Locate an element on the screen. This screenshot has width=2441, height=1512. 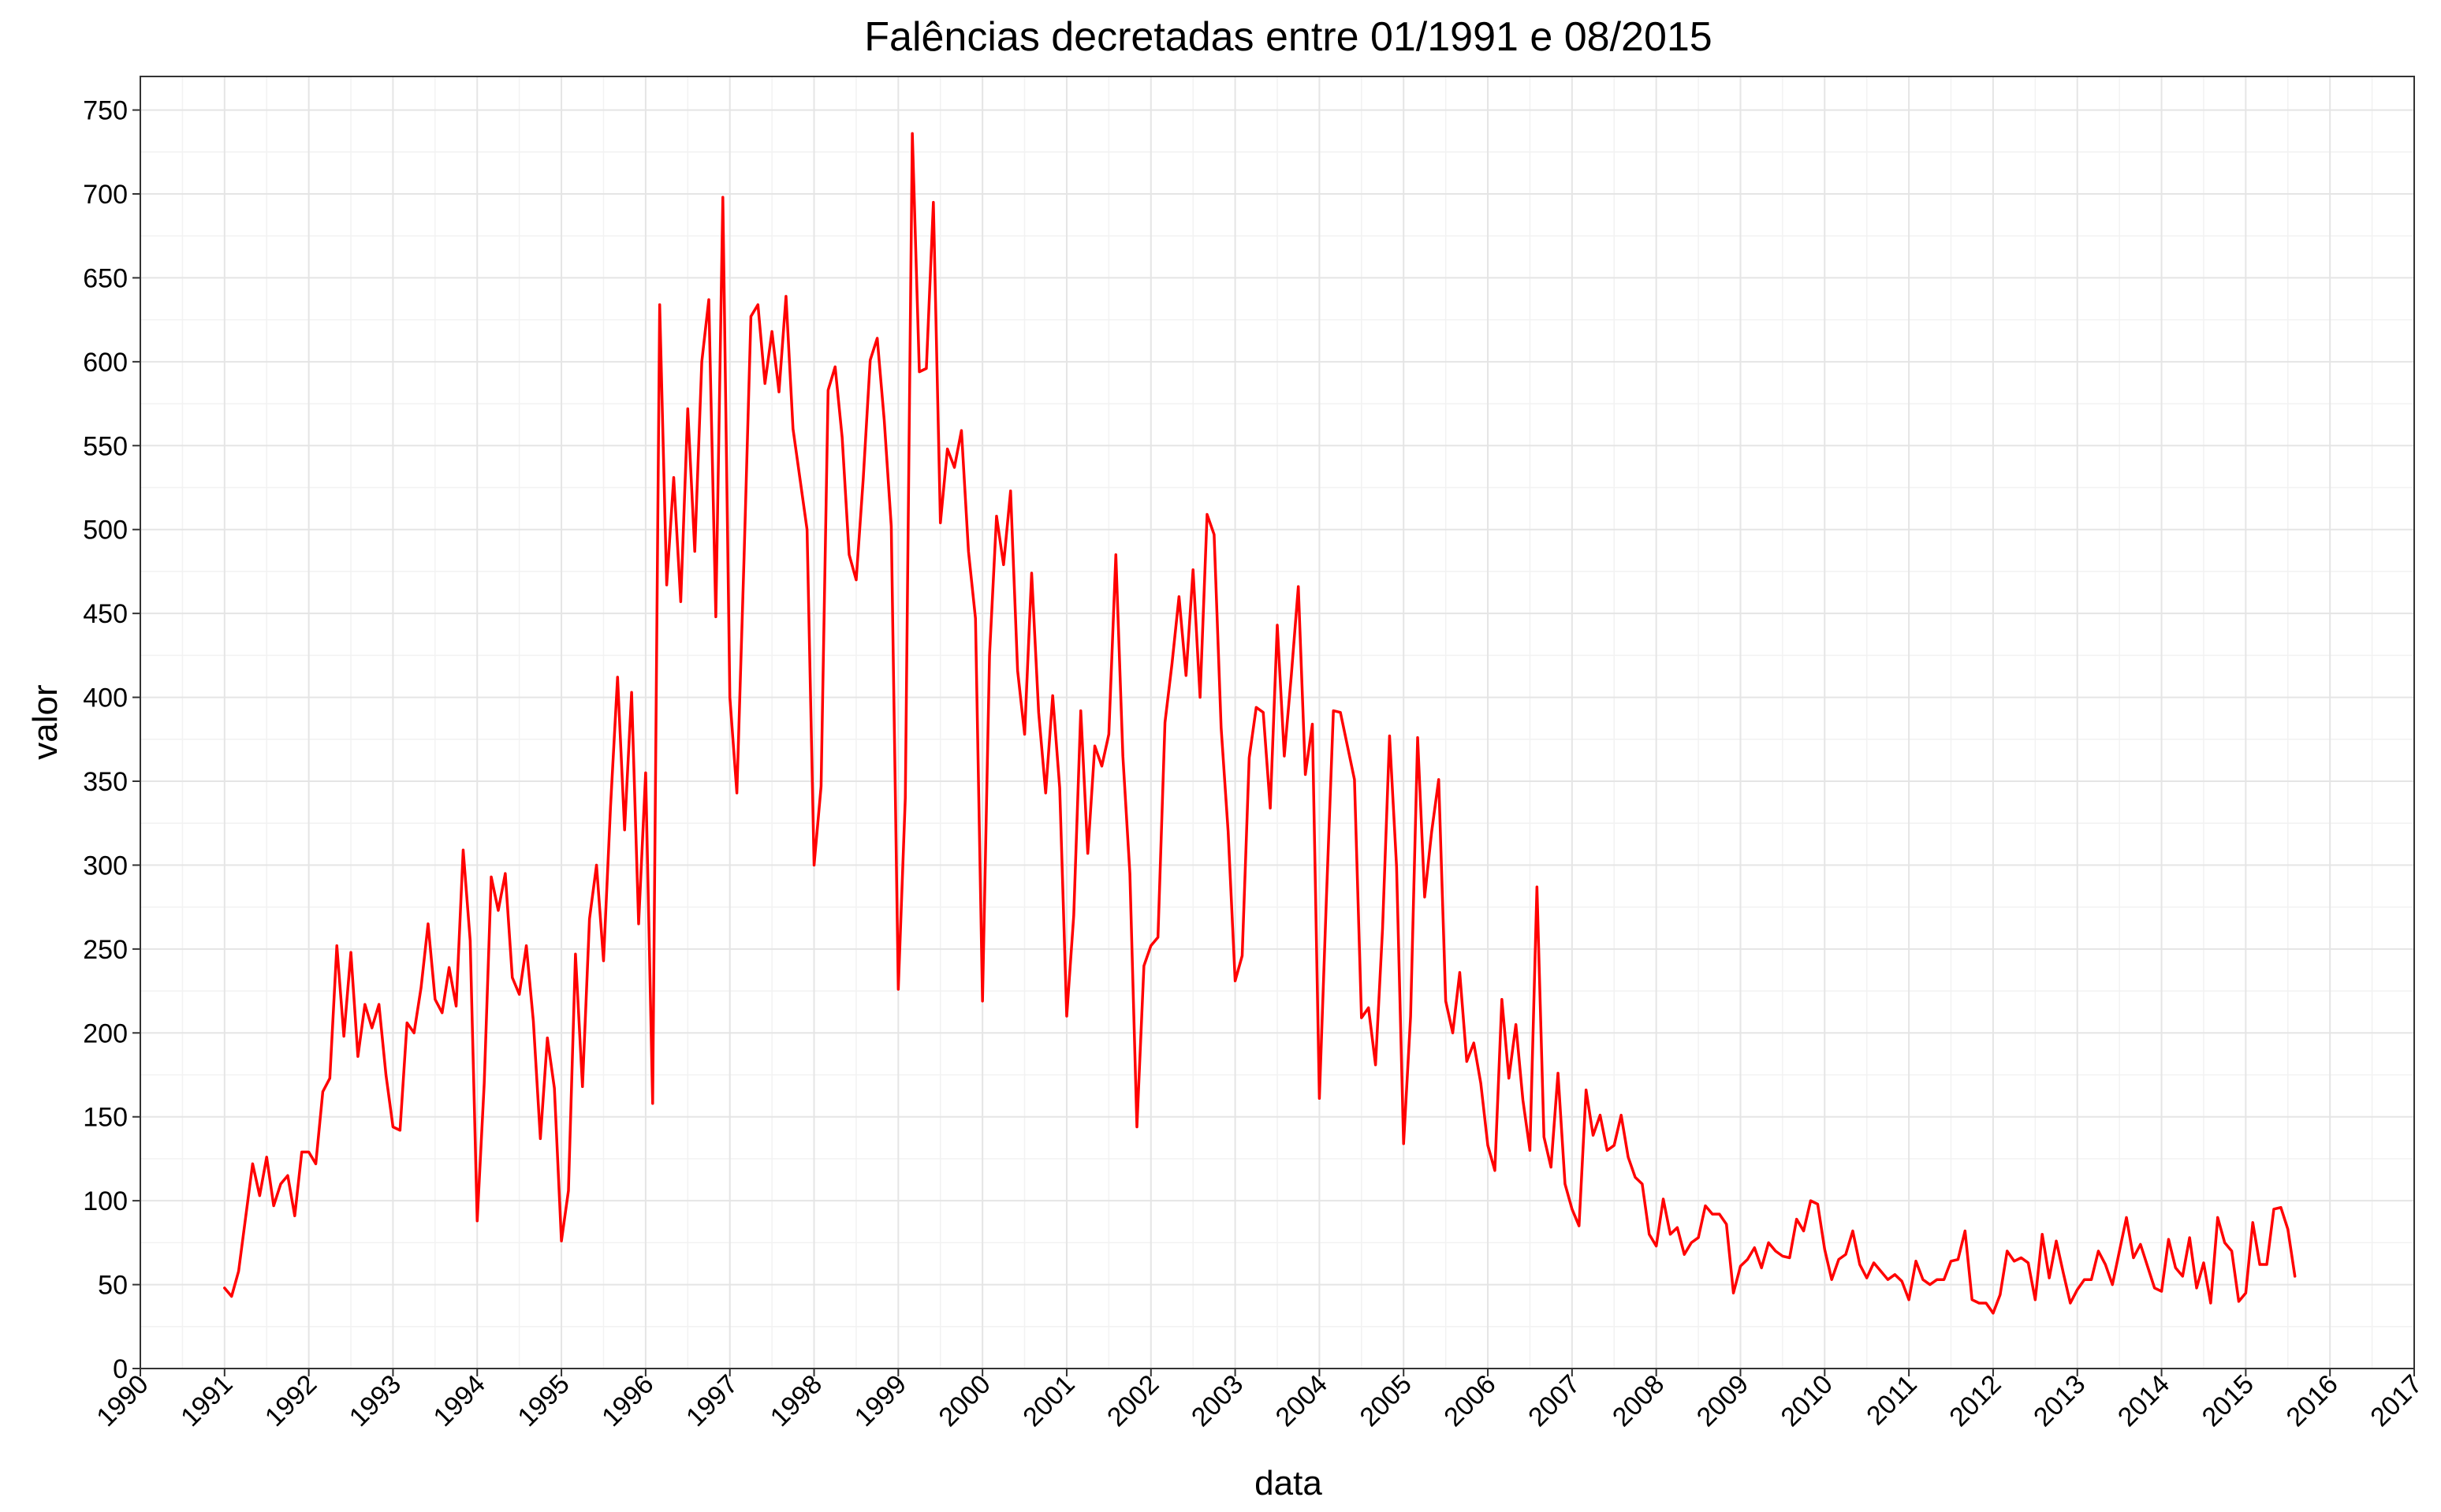
y-tick-label: 50 is located at coordinates (113, 1286).